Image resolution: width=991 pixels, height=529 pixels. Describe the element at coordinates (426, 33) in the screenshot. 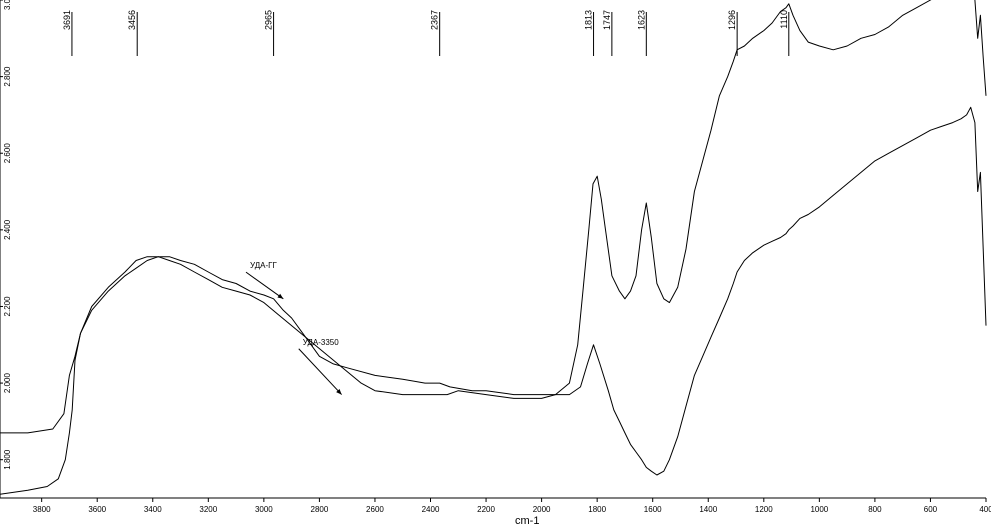

I see `peak-markers: 3691 3456 2965 2367 1813 1747 1623 1296 1110` at that location.